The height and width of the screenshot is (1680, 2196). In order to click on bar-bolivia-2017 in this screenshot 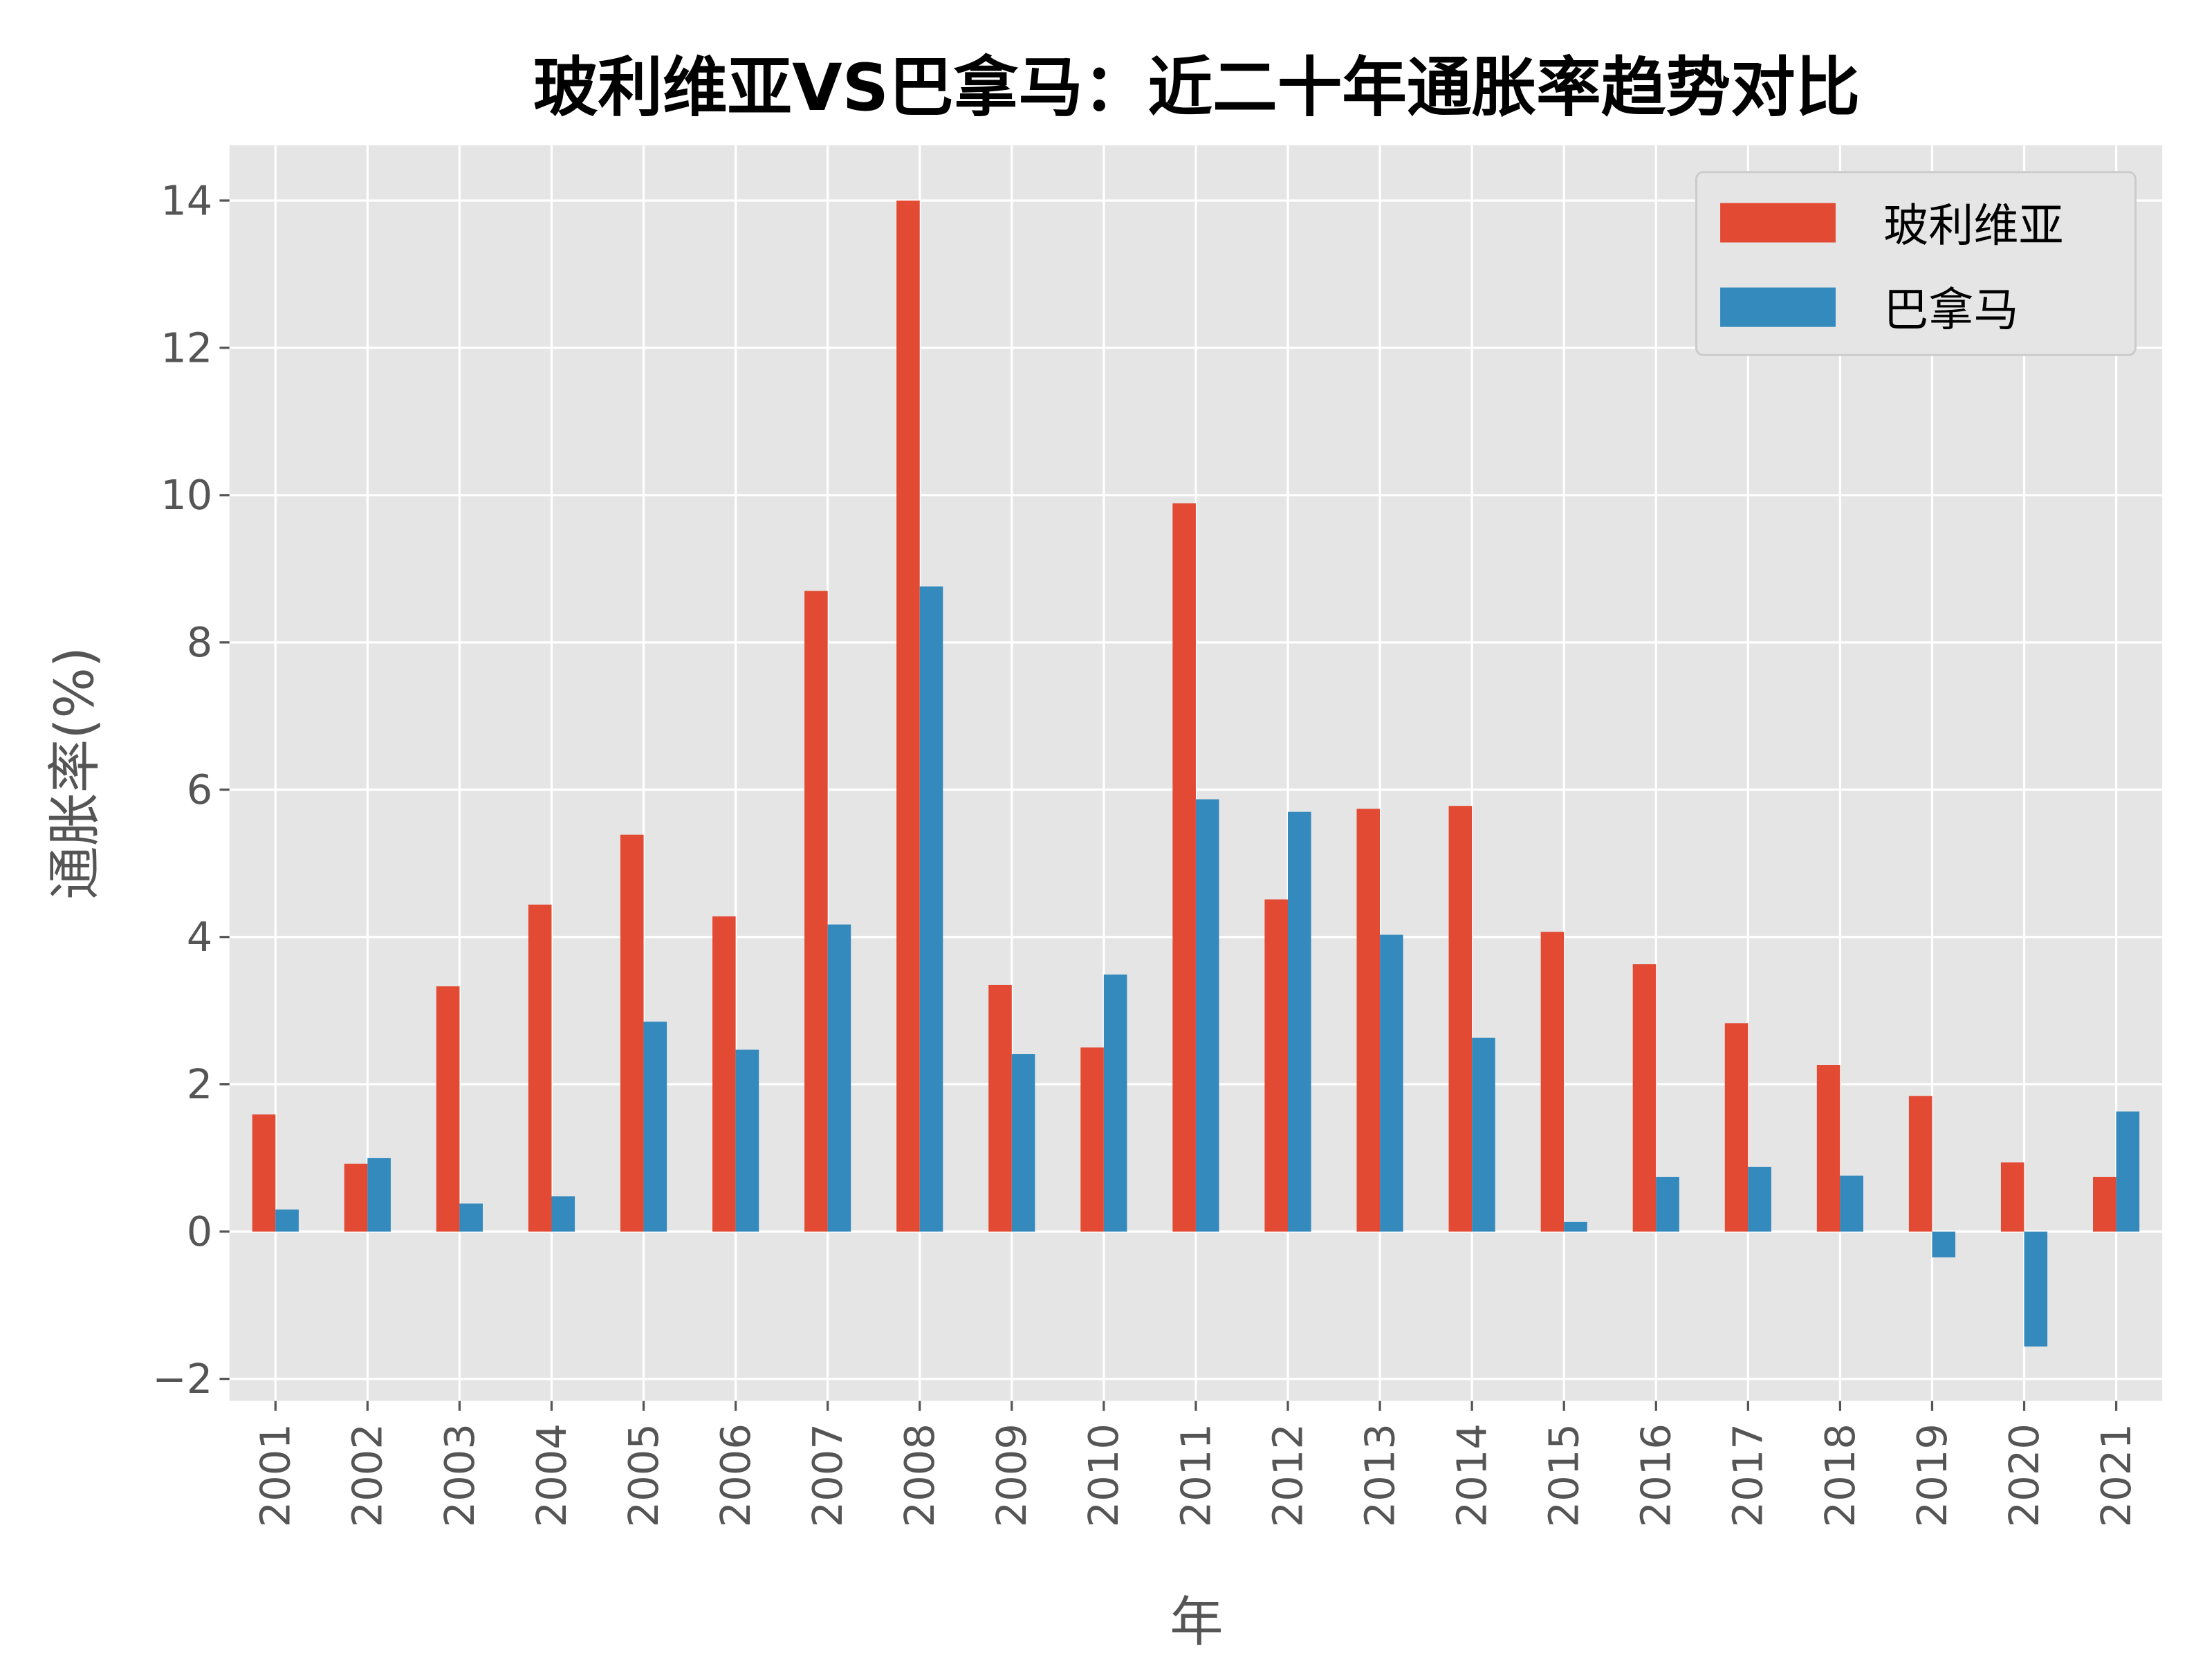, I will do `click(1736, 1127)`.